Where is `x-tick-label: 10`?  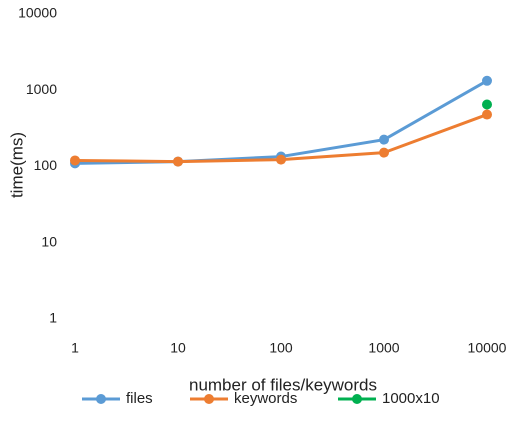 x-tick-label: 10 is located at coordinates (178, 348).